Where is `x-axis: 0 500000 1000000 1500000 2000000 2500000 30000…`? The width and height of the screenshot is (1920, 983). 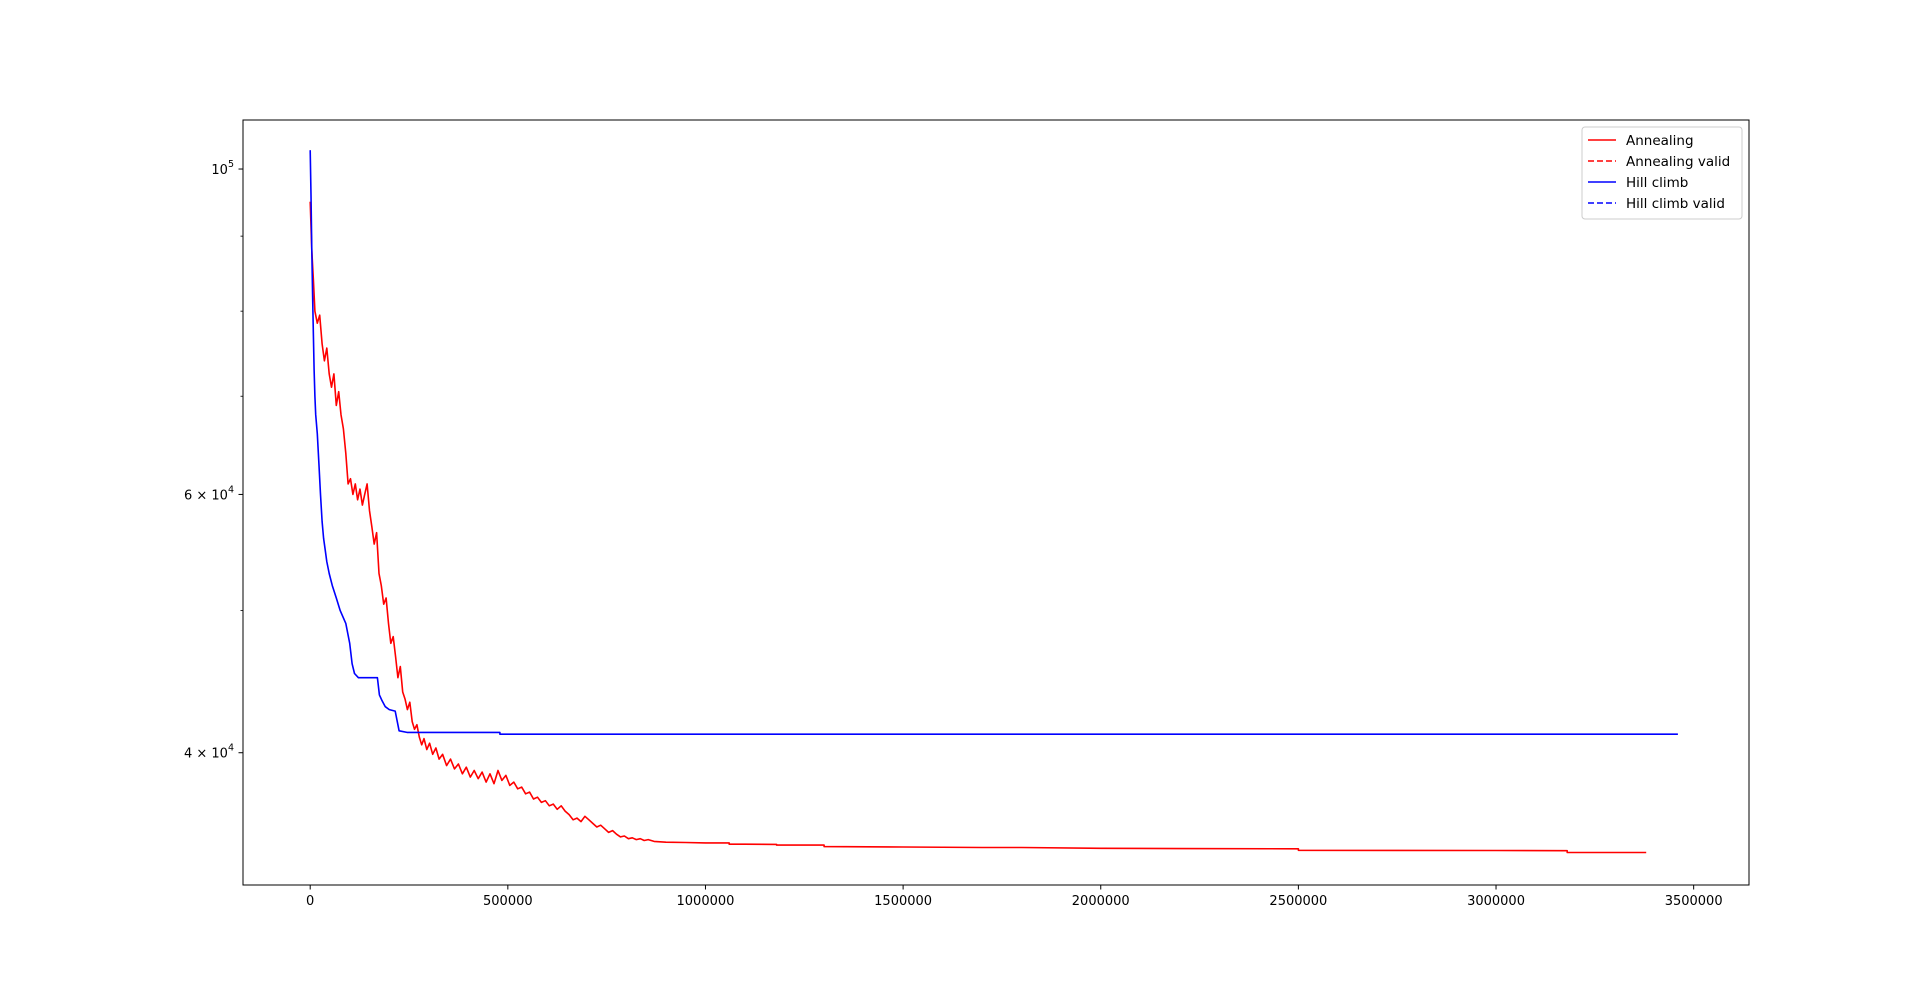
x-axis: 0 500000 1000000 1500000 2000000 2500000 30000… is located at coordinates (1014, 897).